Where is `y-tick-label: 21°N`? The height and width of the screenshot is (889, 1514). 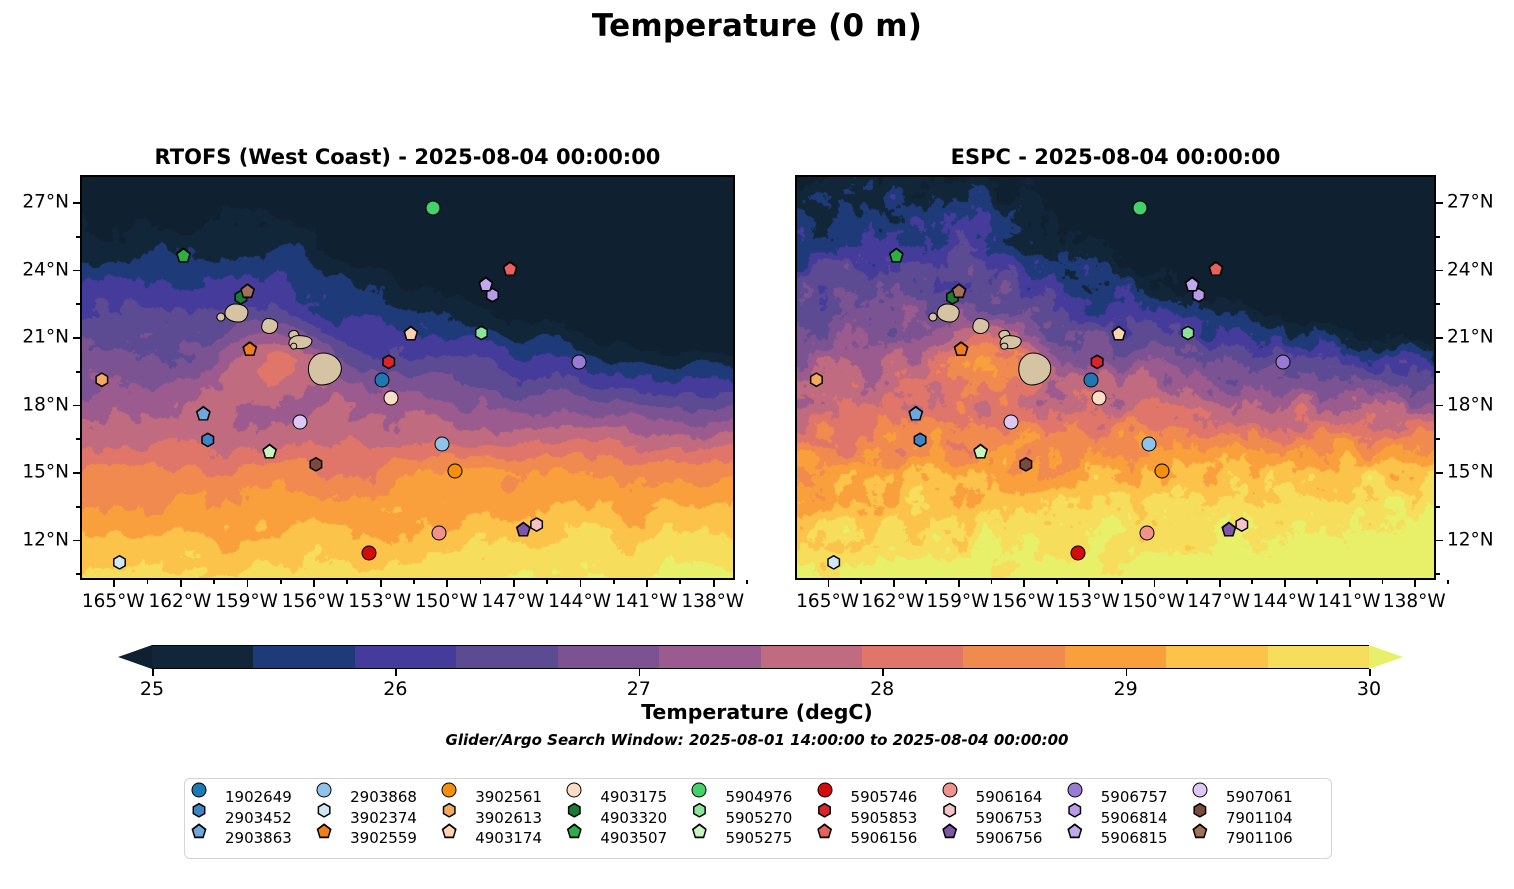 y-tick-label: 21°N is located at coordinates (45, 337).